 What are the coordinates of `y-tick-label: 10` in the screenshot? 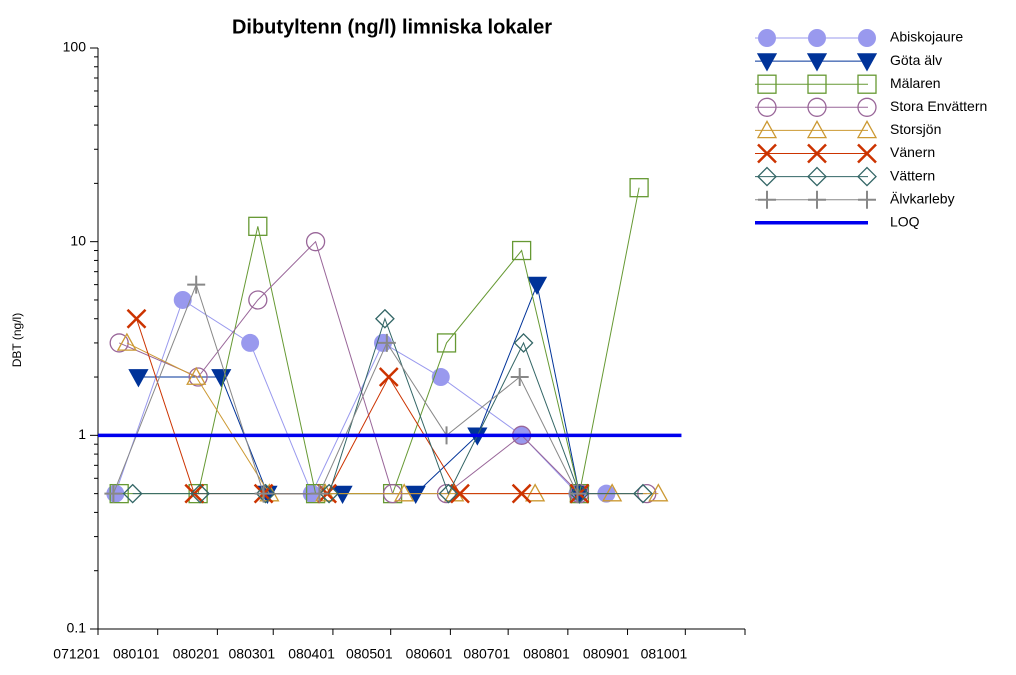 It's located at (78, 240).